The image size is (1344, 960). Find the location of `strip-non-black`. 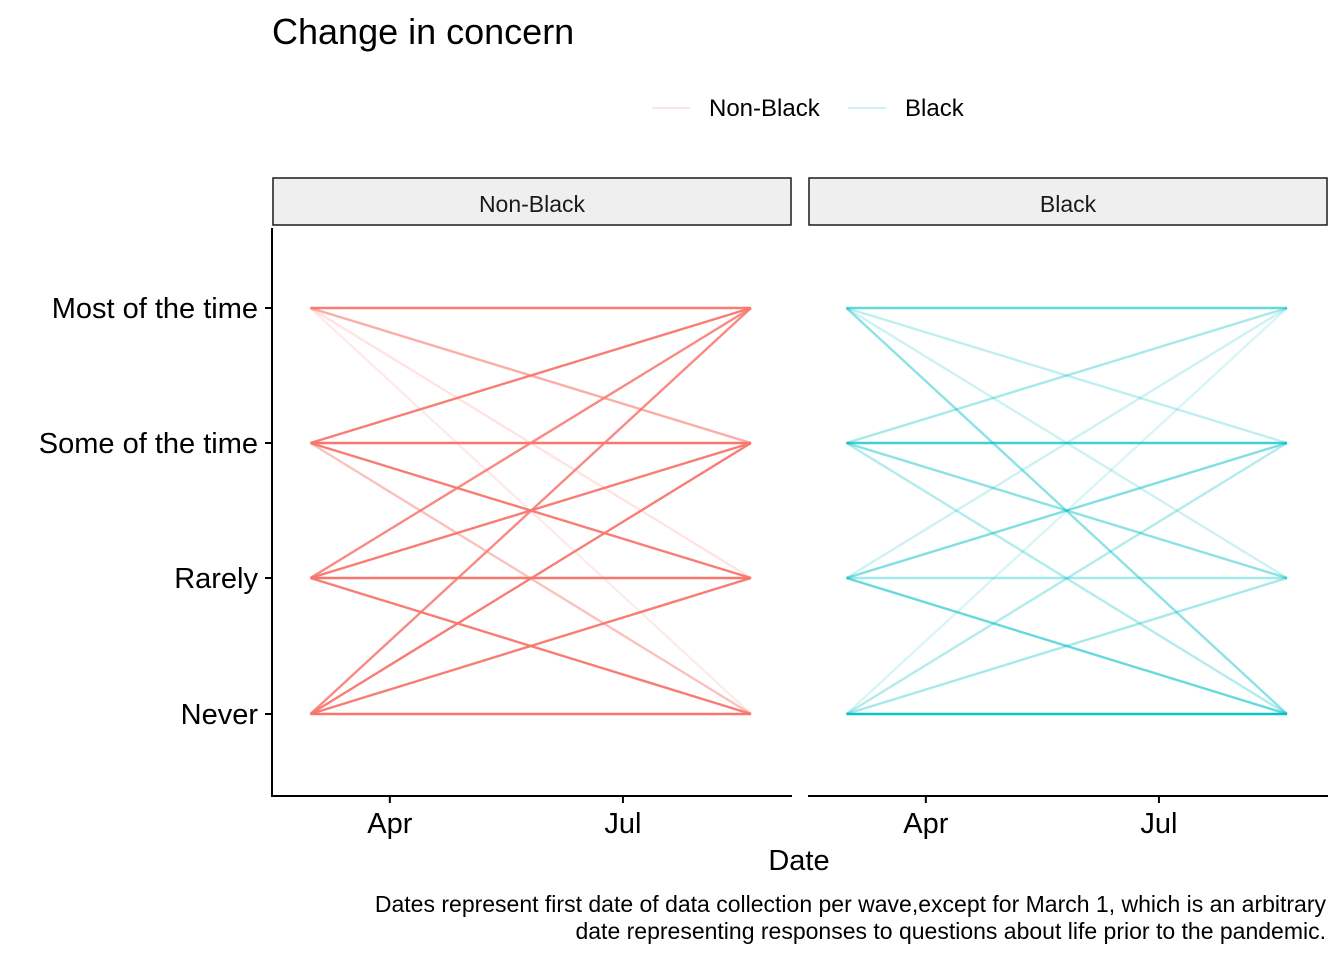

strip-non-black is located at coordinates (532, 201).